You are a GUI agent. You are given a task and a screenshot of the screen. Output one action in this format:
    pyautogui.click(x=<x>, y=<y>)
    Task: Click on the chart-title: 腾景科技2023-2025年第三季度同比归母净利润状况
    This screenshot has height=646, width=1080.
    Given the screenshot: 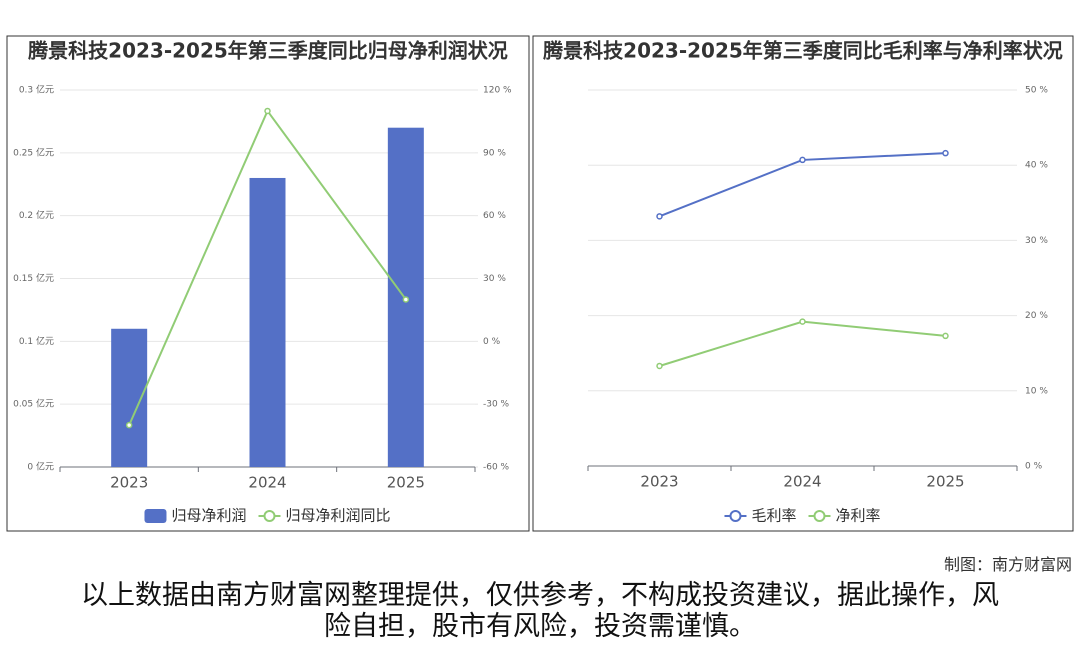 What is the action you would take?
    pyautogui.click(x=268, y=51)
    